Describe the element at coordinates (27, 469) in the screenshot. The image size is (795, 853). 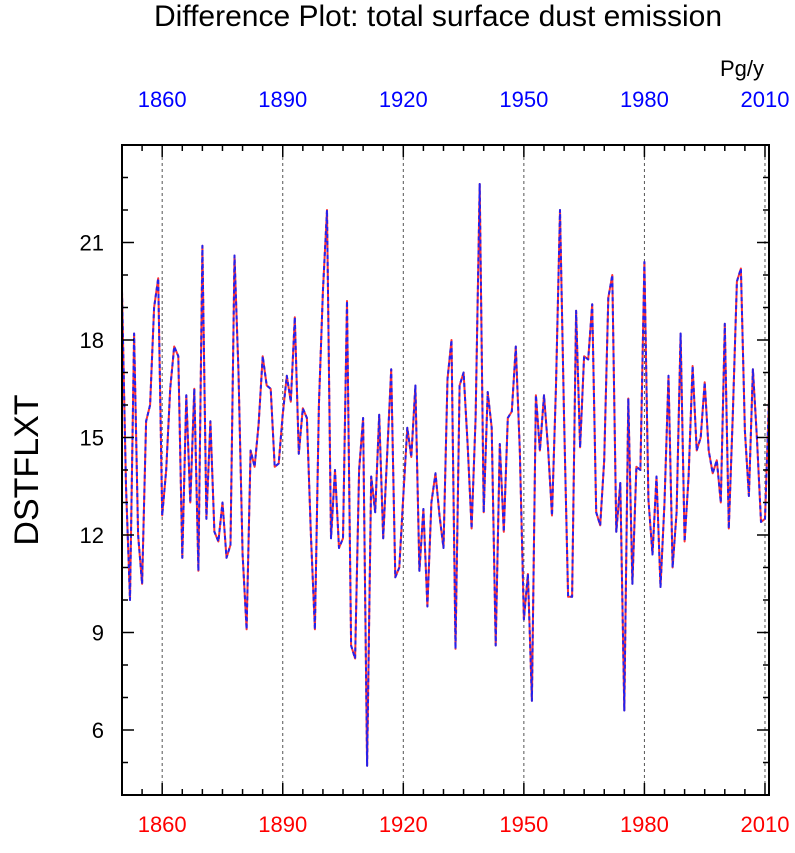
I see `y-axis-label: DSTFLXT` at that location.